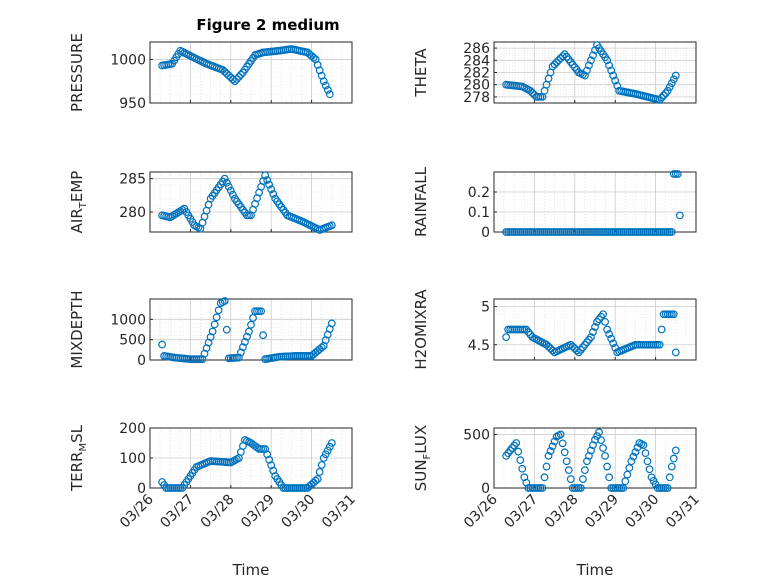  Describe the element at coordinates (476, 86) in the screenshot. I see `y-tick-label: 280` at that location.